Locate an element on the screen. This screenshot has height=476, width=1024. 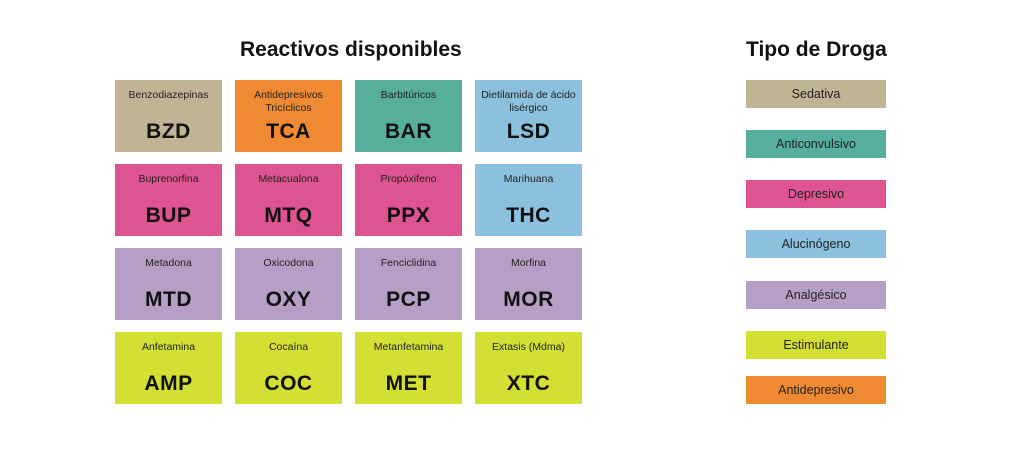
legend-item-analgesico: Analgésico is located at coordinates (816, 295).